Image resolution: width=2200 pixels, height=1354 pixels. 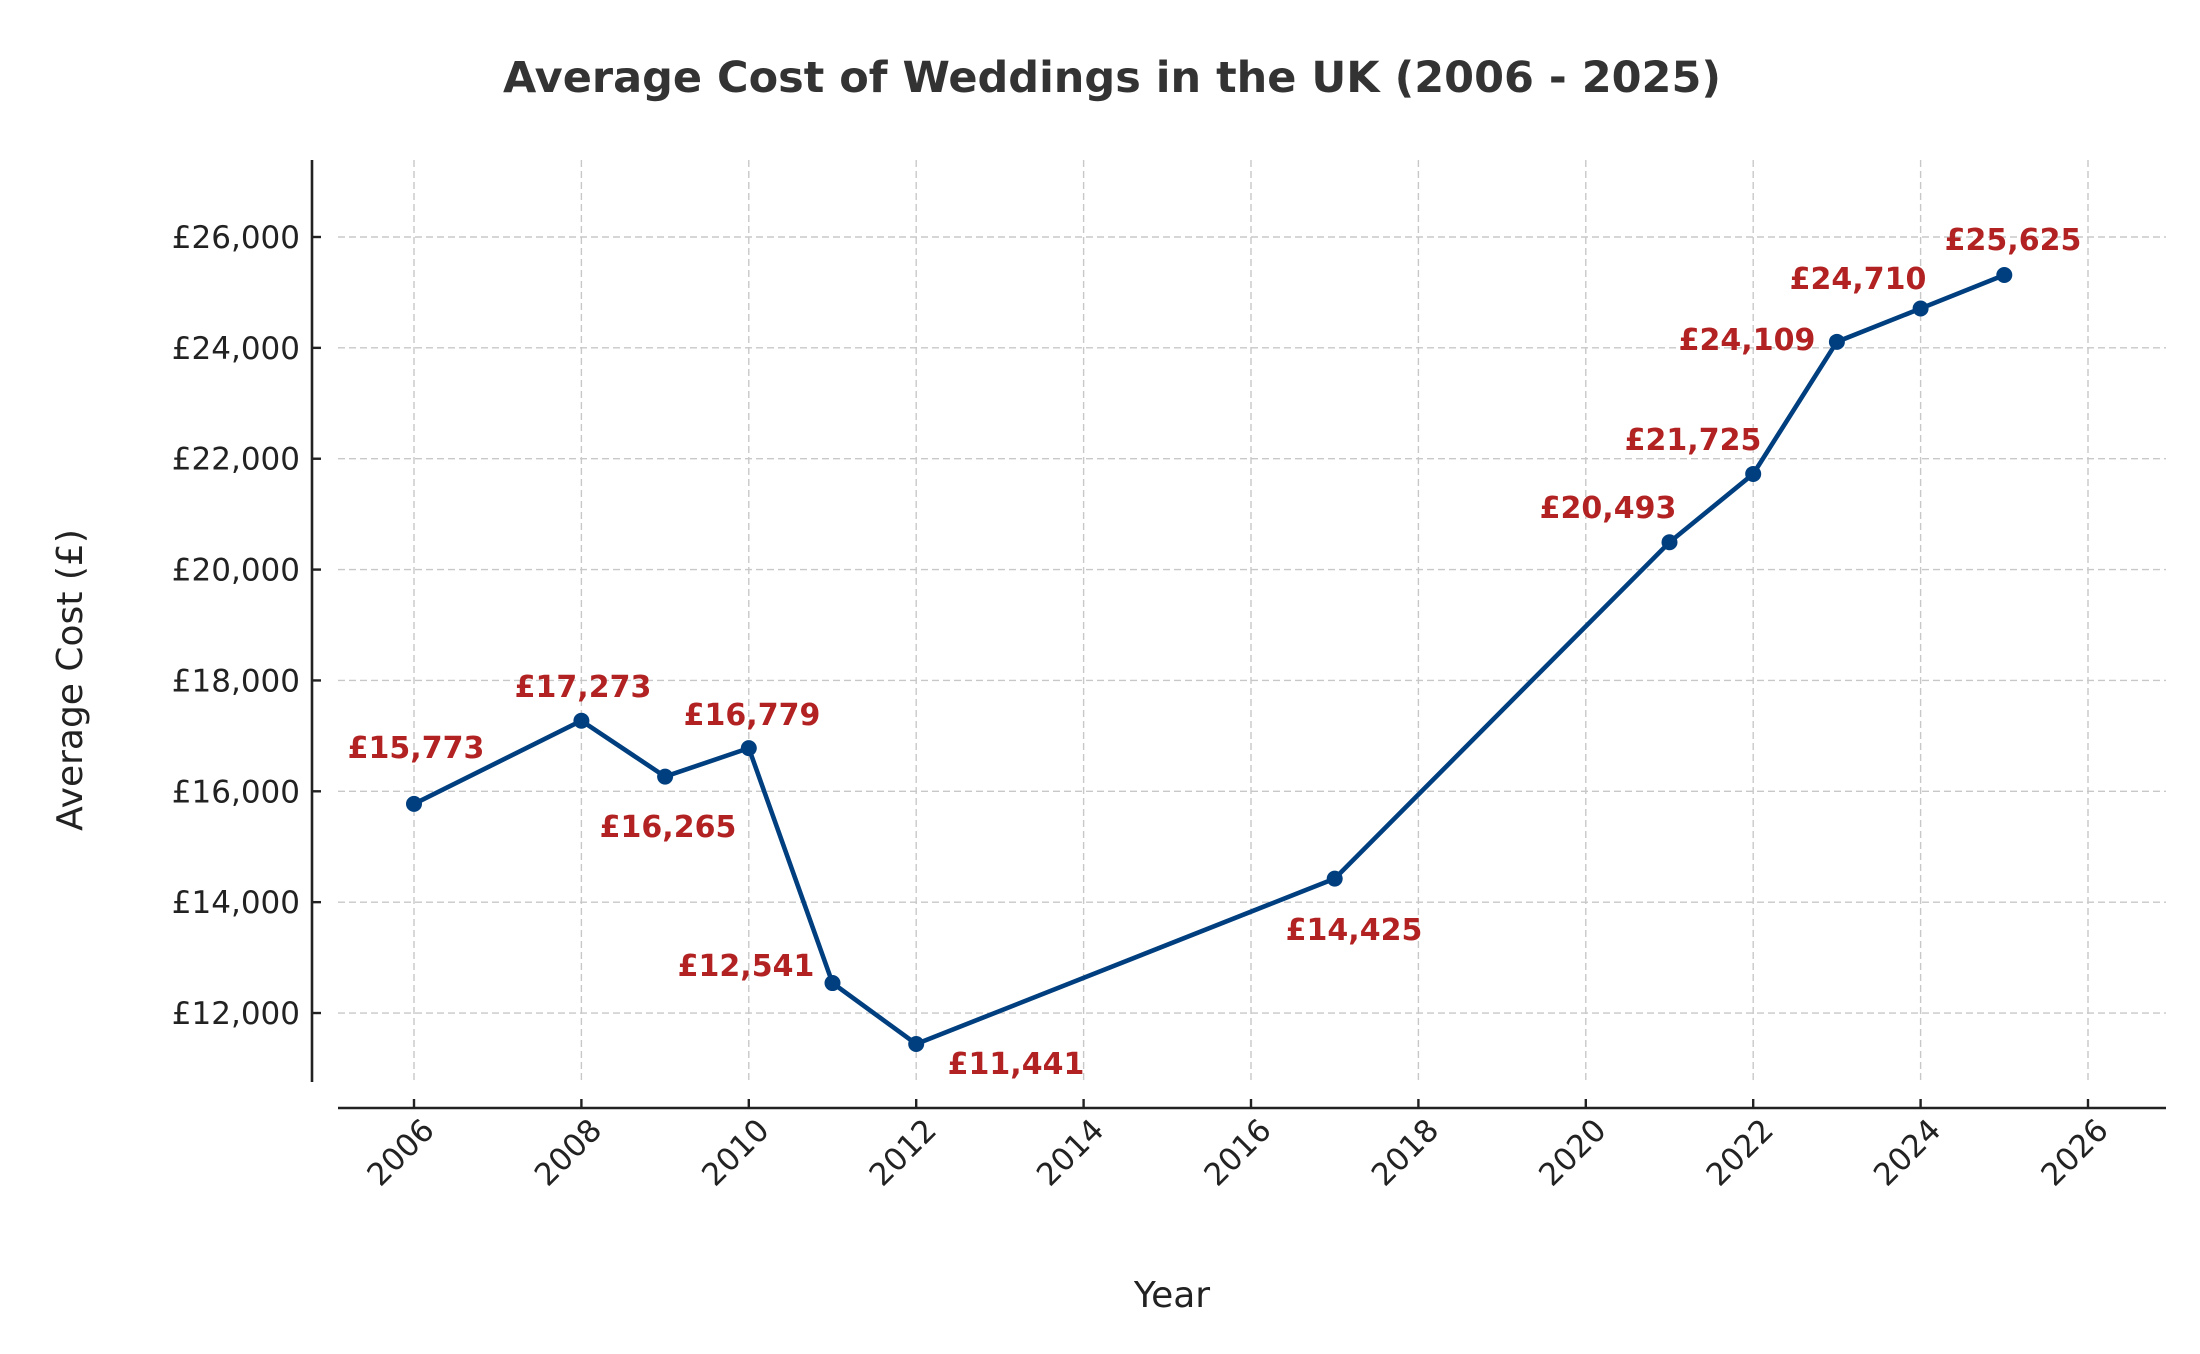 I want to click on x-tick-label: 2008, so click(x=568, y=1152).